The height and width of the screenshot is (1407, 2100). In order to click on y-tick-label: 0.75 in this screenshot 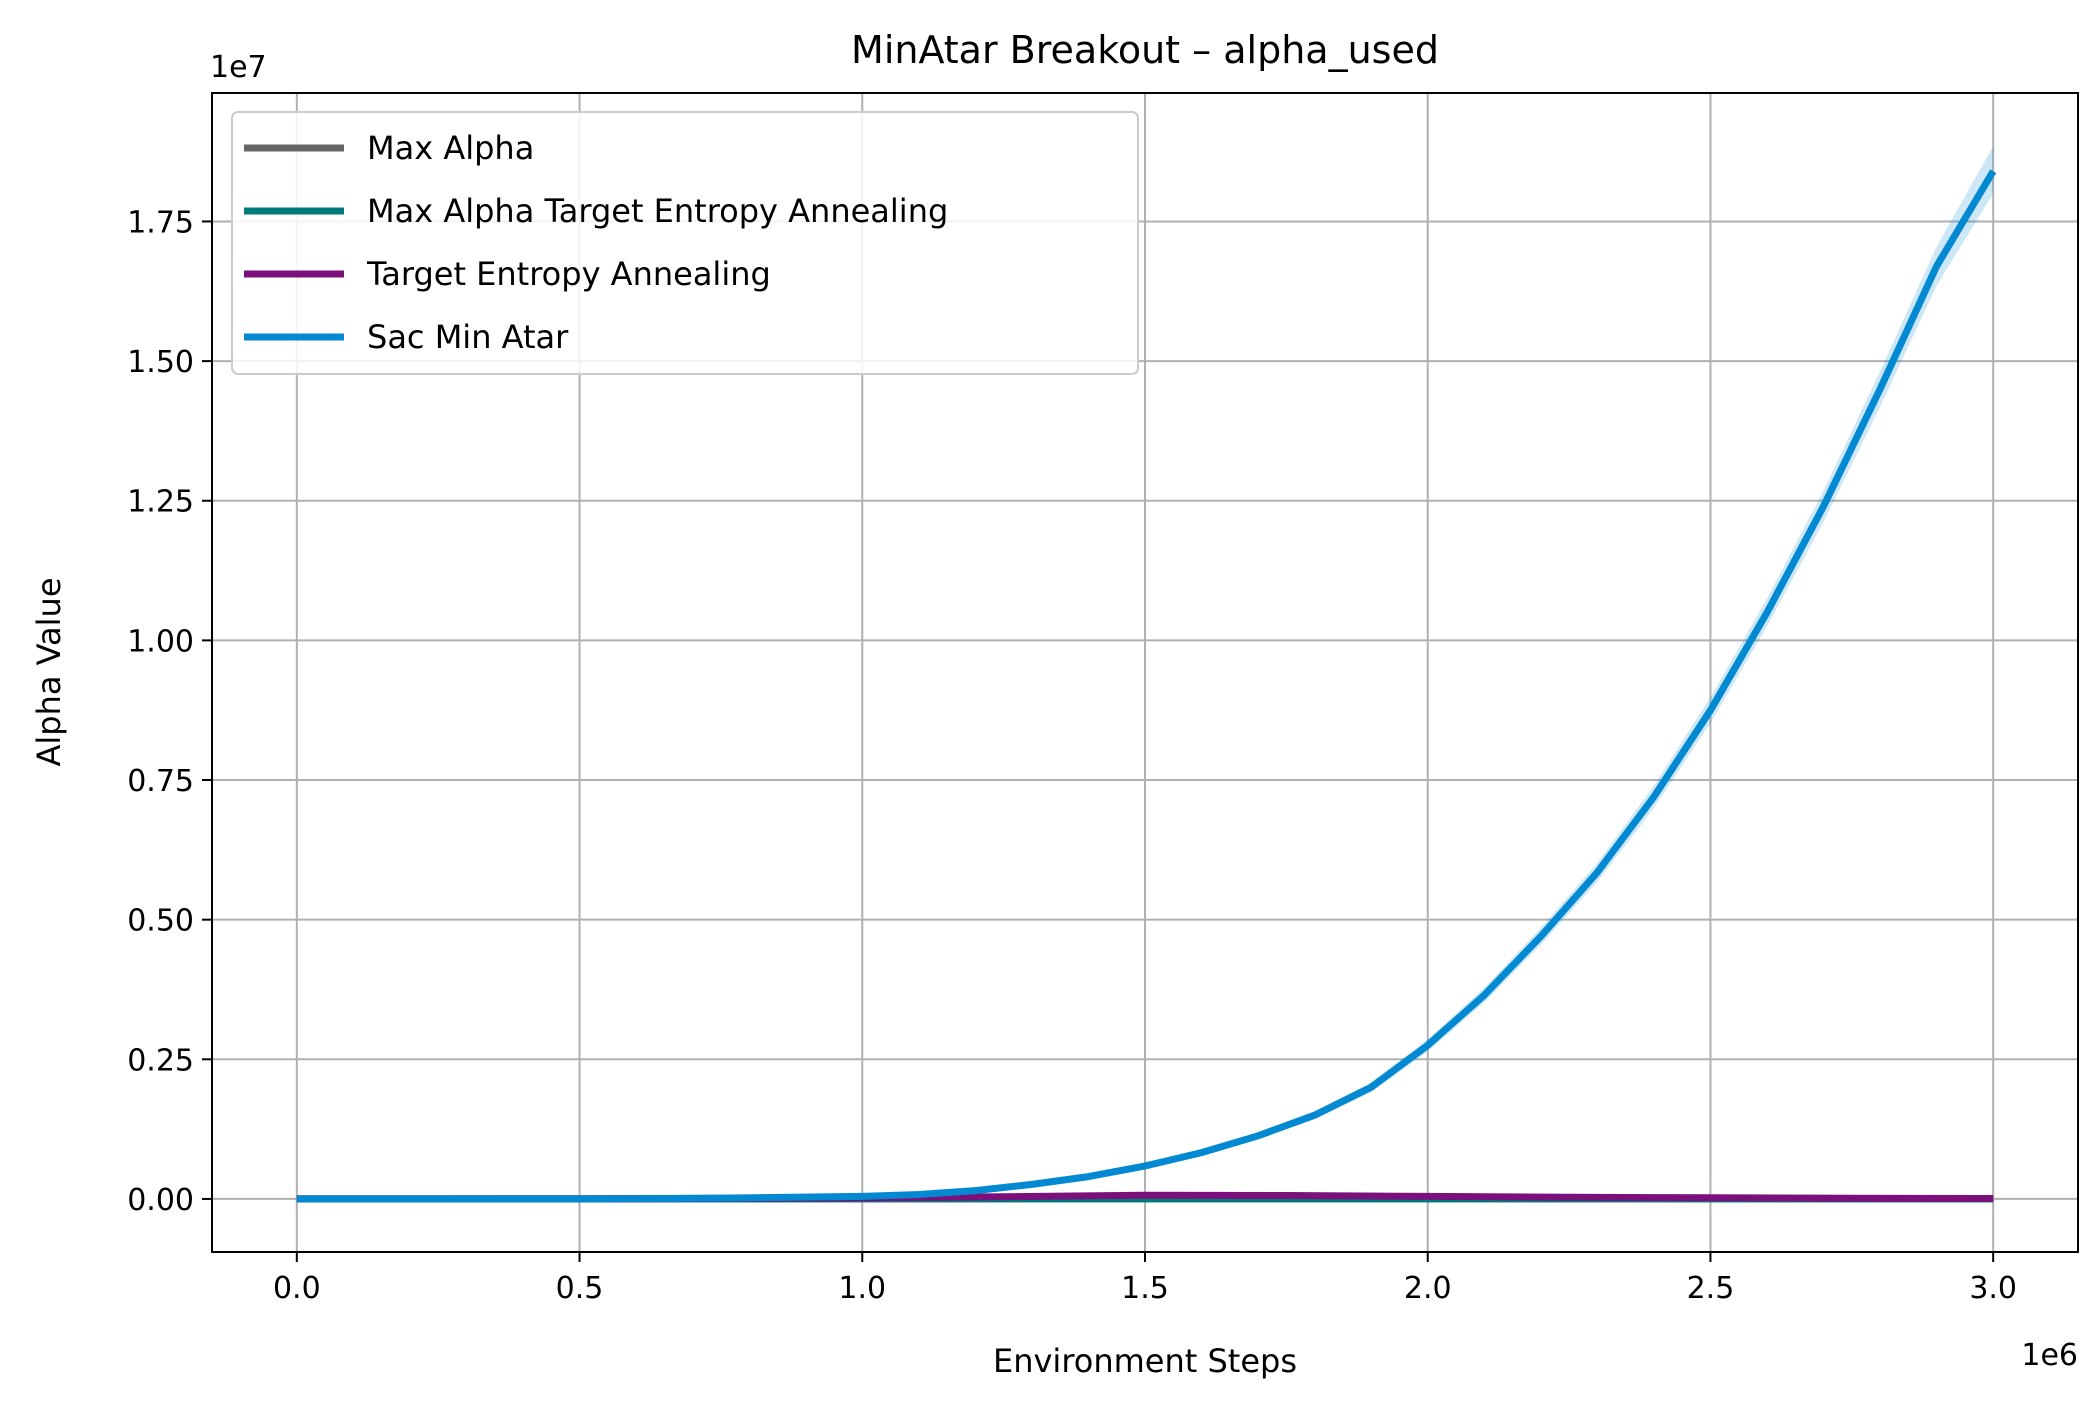, I will do `click(160, 781)`.